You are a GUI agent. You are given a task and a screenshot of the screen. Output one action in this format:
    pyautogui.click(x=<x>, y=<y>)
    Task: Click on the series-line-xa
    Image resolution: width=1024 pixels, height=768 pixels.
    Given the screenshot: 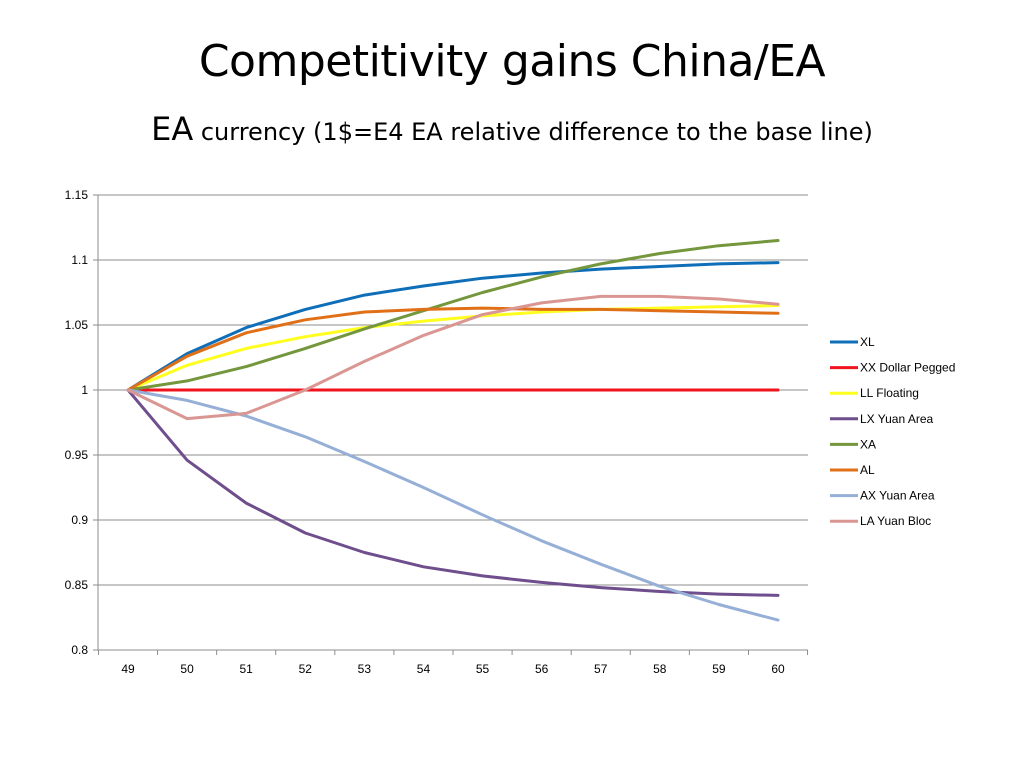 What is the action you would take?
    pyautogui.click(x=453, y=315)
    